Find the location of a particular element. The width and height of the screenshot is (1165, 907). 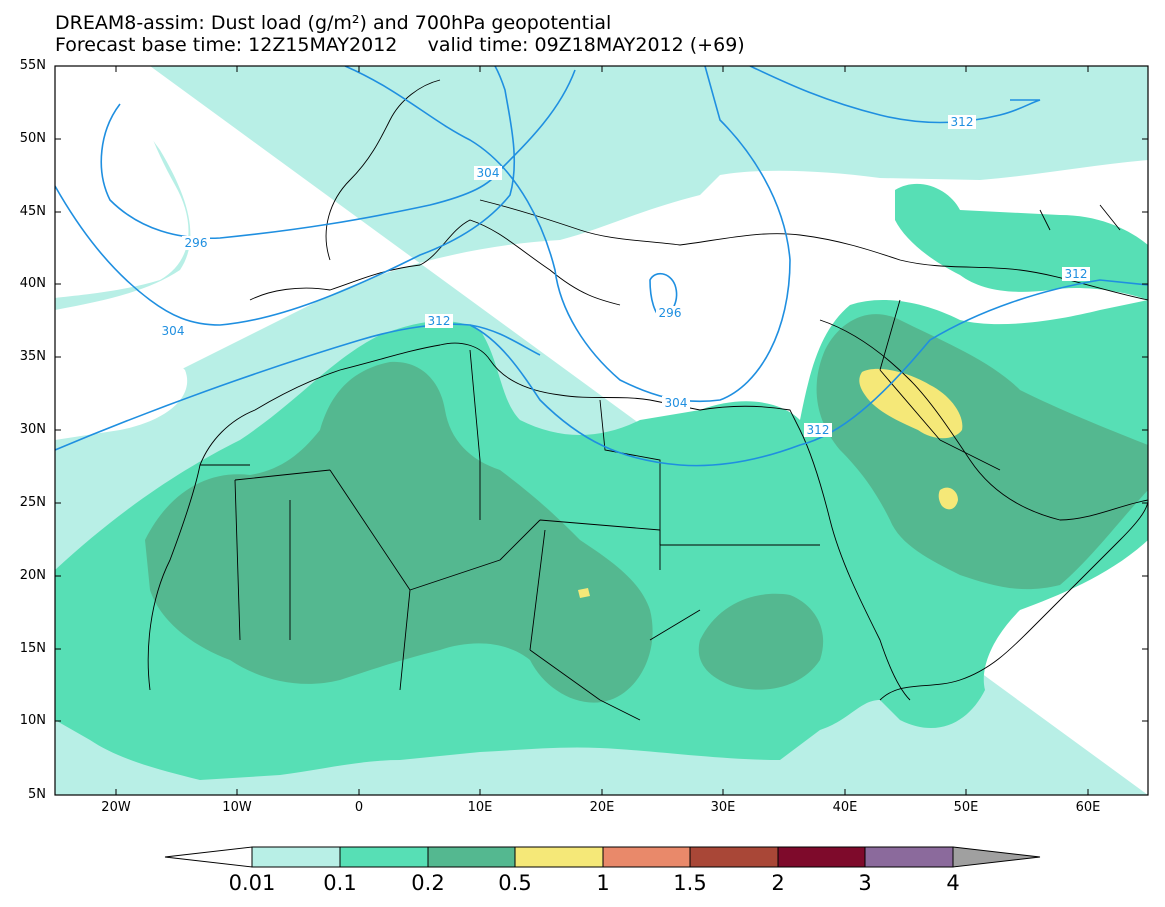

contour-label-304-west: 304 is located at coordinates (173, 331).